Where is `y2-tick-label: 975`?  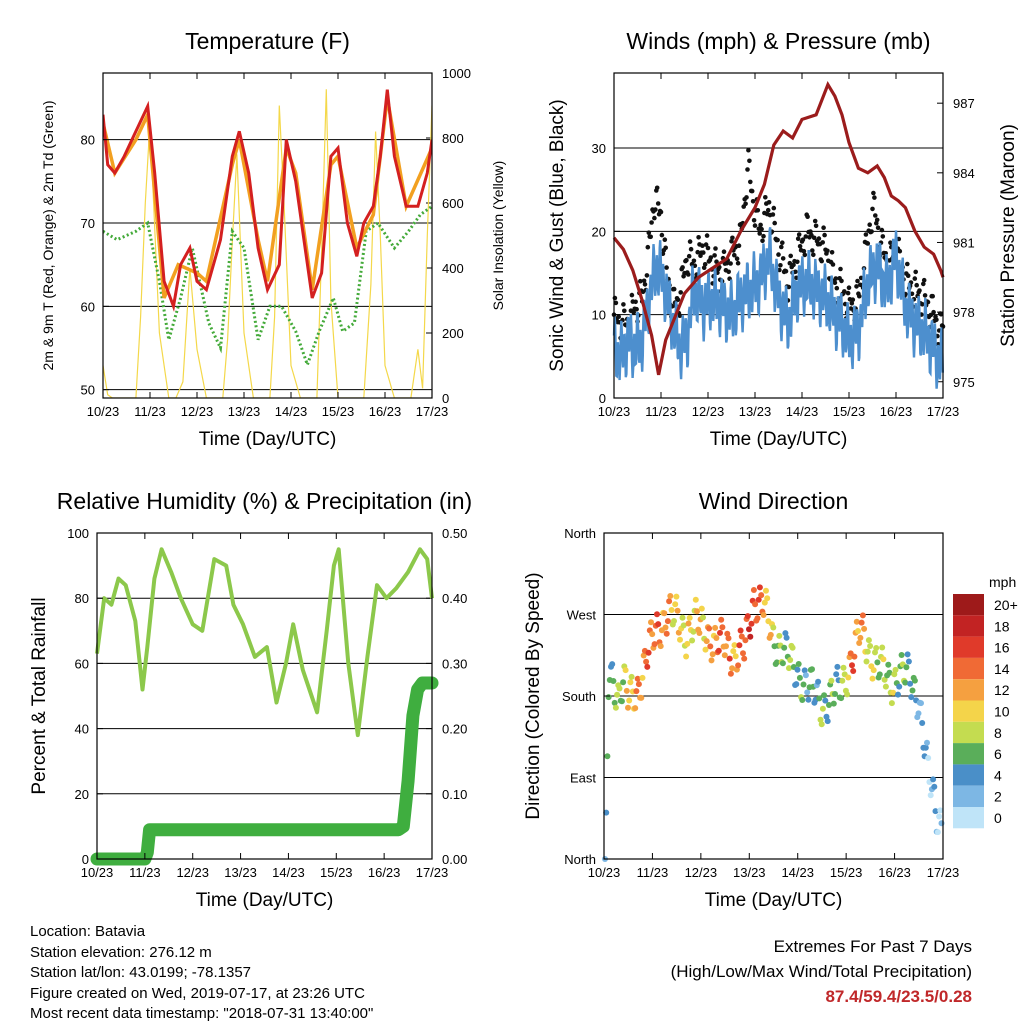
y2-tick-label: 975 is located at coordinates (964, 382).